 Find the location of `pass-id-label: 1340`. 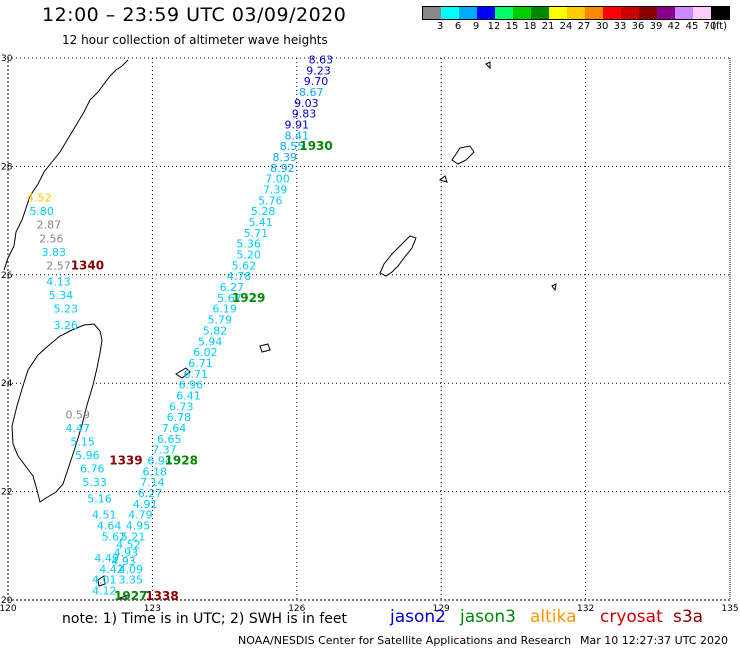

pass-id-label: 1340 is located at coordinates (87, 265).